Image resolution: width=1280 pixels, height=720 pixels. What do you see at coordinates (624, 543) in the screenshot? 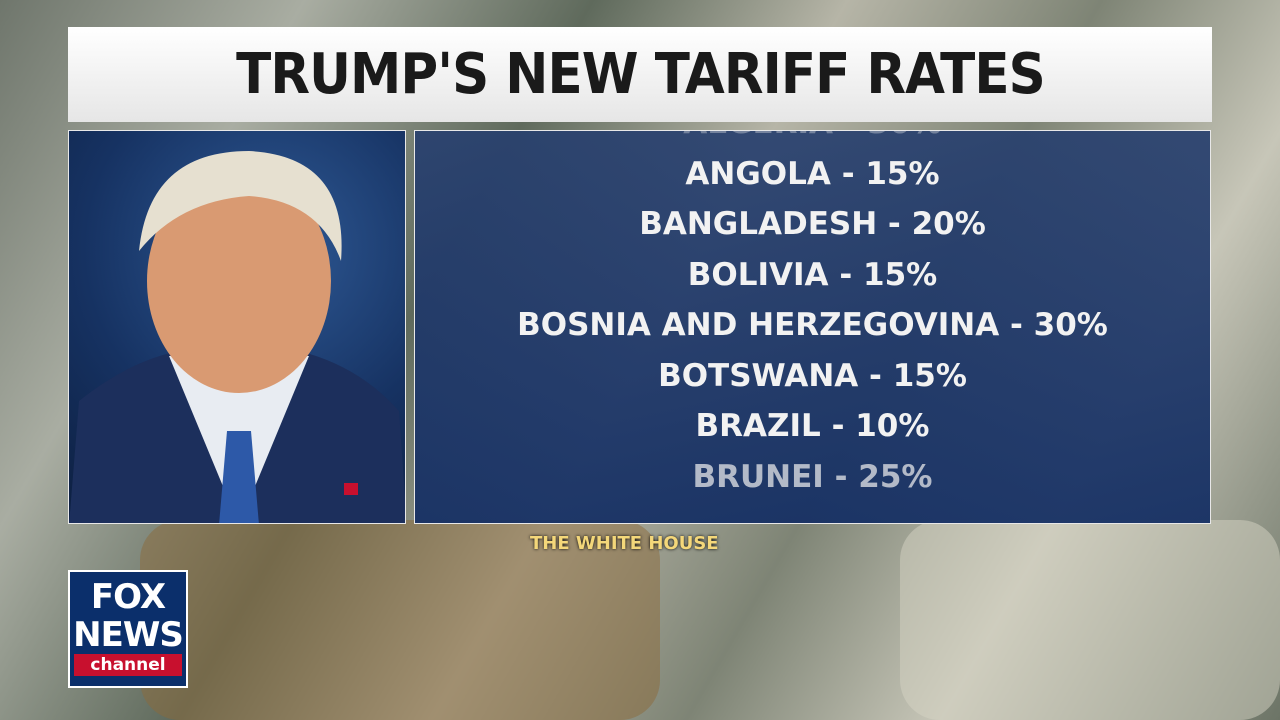
I see `source: THE WHITE HOUSE` at bounding box center [624, 543].